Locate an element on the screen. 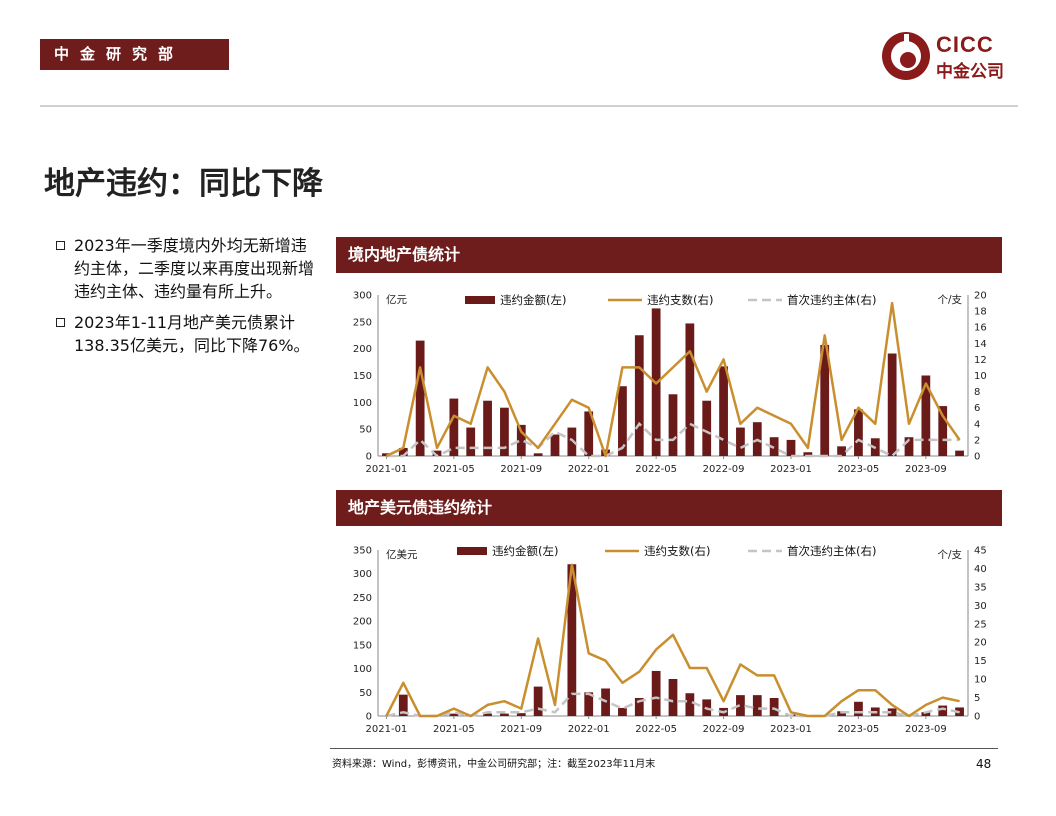  right-tick-label: 12 is located at coordinates (980, 360).